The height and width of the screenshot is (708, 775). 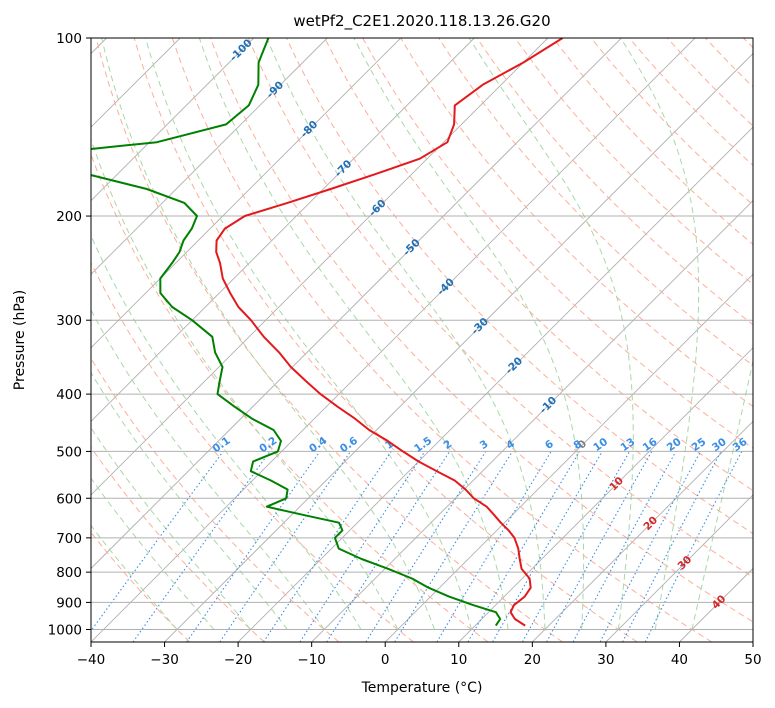 What do you see at coordinates (69, 321) in the screenshot?
I see `y-tick-label: 300` at bounding box center [69, 321].